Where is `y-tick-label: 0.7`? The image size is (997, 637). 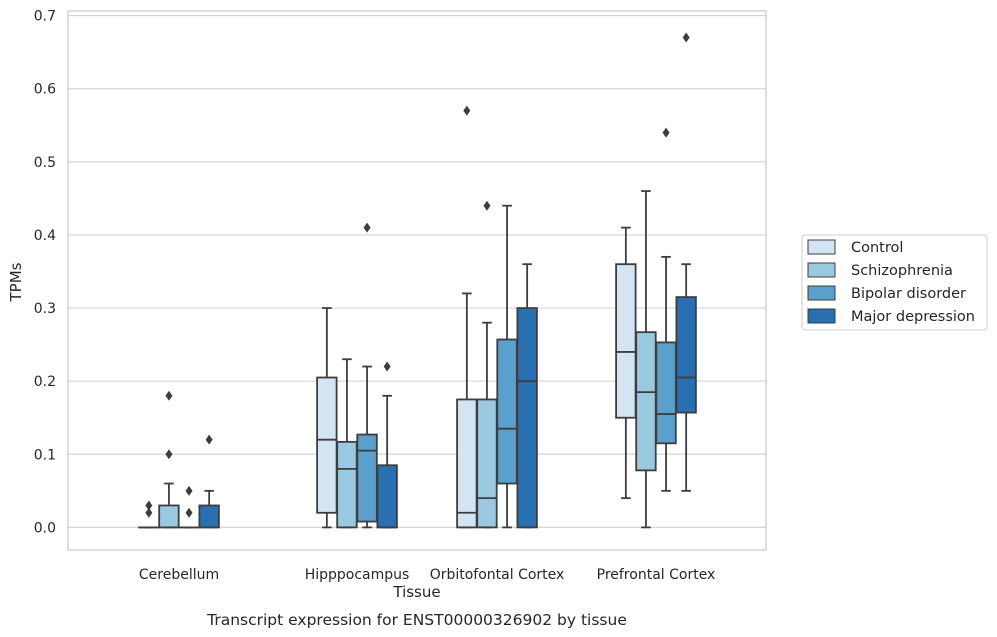
y-tick-label: 0.7 is located at coordinates (45, 17).